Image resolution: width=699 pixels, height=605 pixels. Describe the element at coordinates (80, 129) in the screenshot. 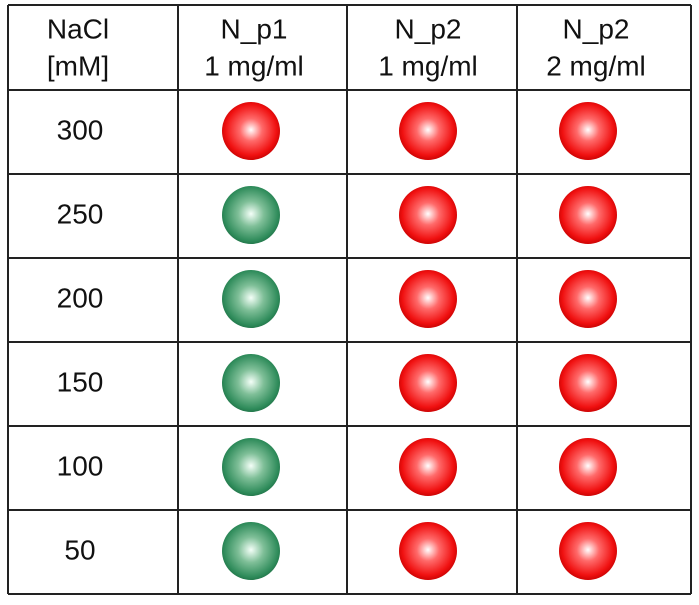

I see `nacl-value: 300` at that location.